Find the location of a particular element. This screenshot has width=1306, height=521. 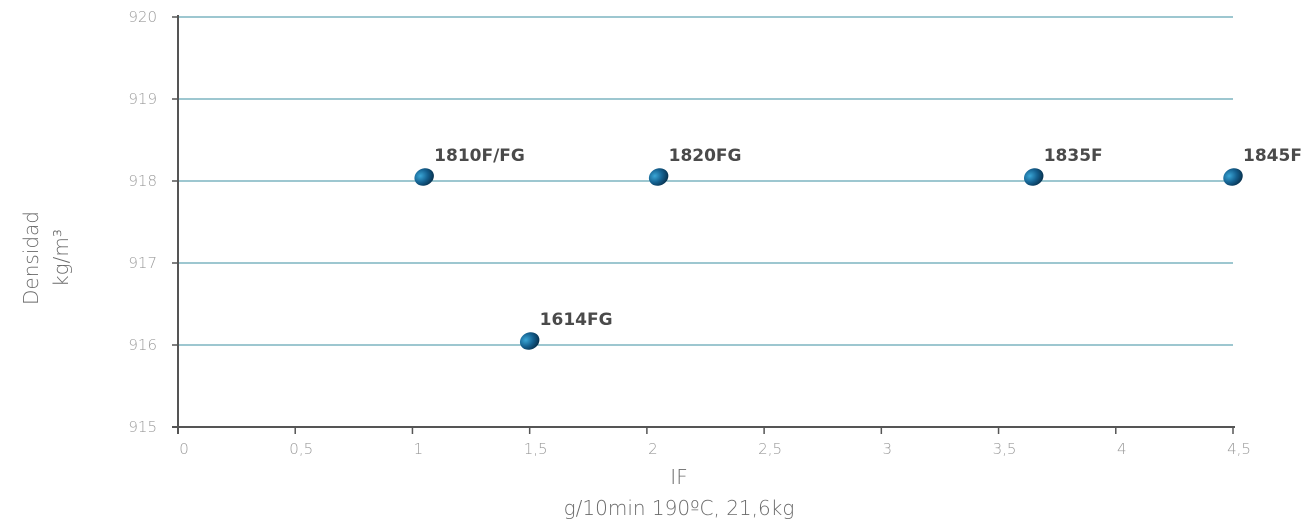

y-tick-label: 915 is located at coordinates (142, 427).